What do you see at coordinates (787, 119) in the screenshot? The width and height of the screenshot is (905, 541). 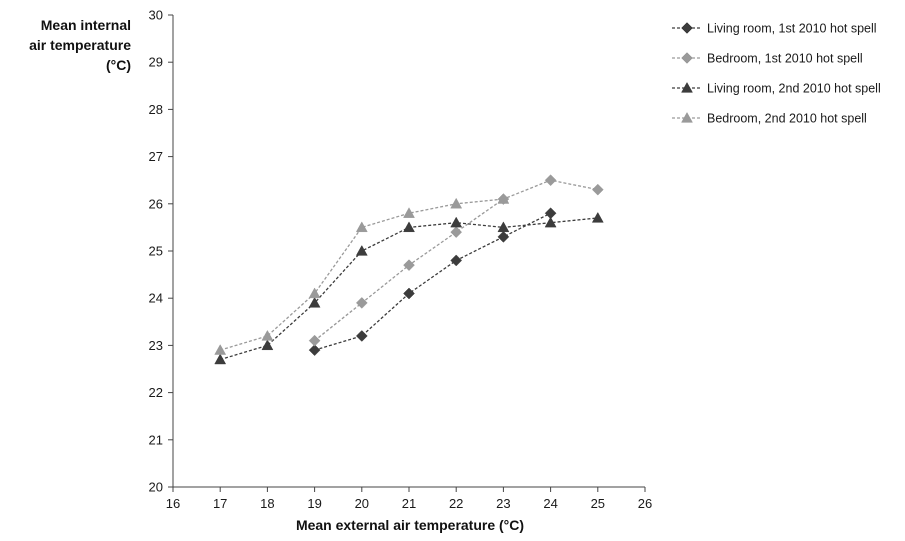 I see `legend-label: Bedroom, 2nd 2010 hot spell` at bounding box center [787, 119].